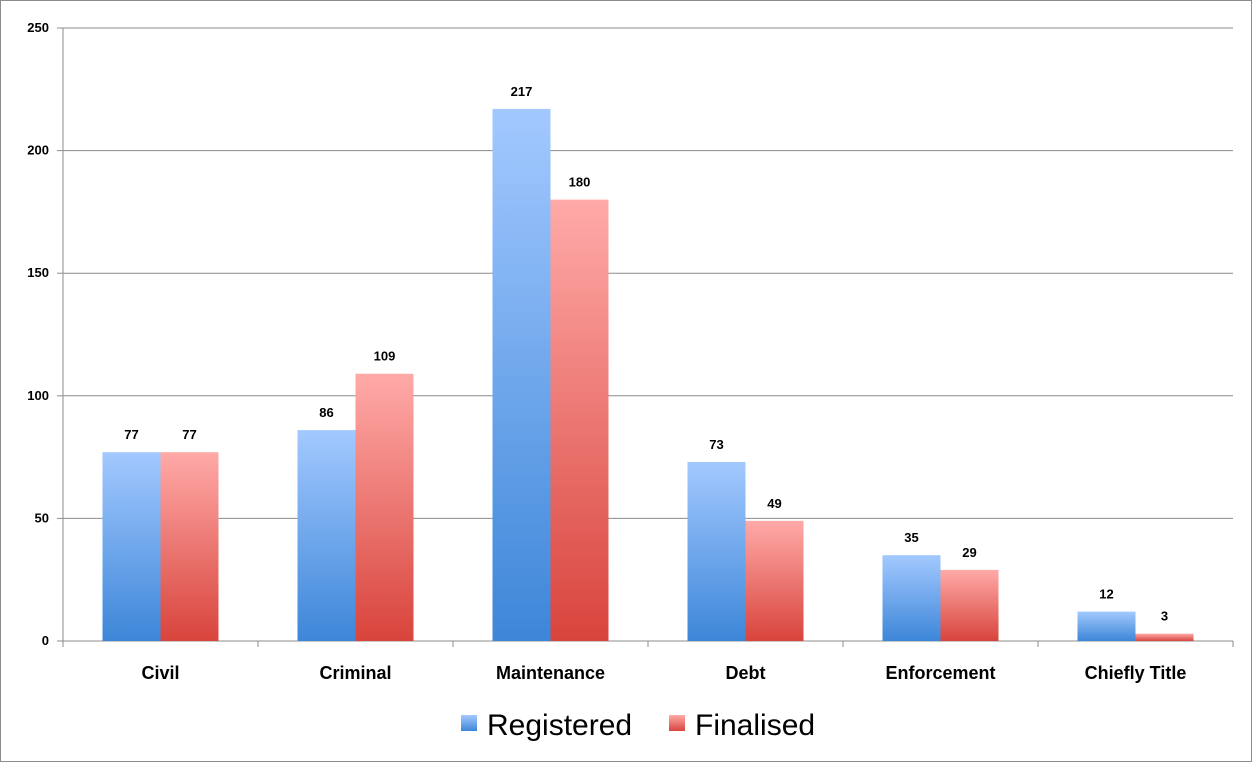  I want to click on bar-criminal-finalised, so click(384, 507).